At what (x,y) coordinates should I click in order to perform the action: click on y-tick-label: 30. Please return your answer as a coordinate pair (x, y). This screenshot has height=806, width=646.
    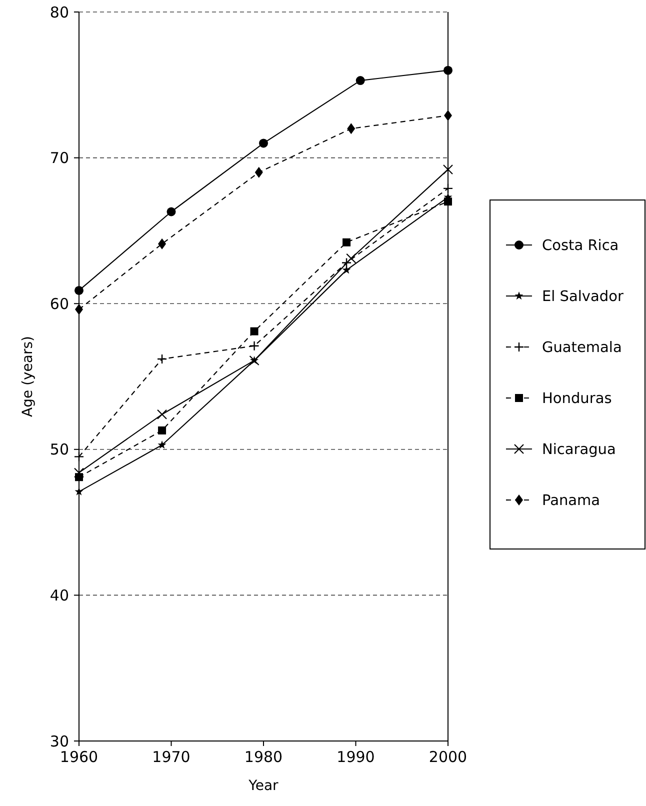
    Looking at the image, I should click on (59, 741).